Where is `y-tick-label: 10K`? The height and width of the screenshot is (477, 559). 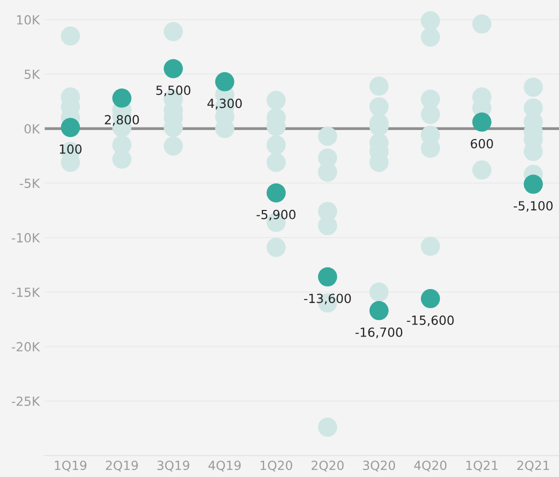 y-tick-label: 10K is located at coordinates (28, 20).